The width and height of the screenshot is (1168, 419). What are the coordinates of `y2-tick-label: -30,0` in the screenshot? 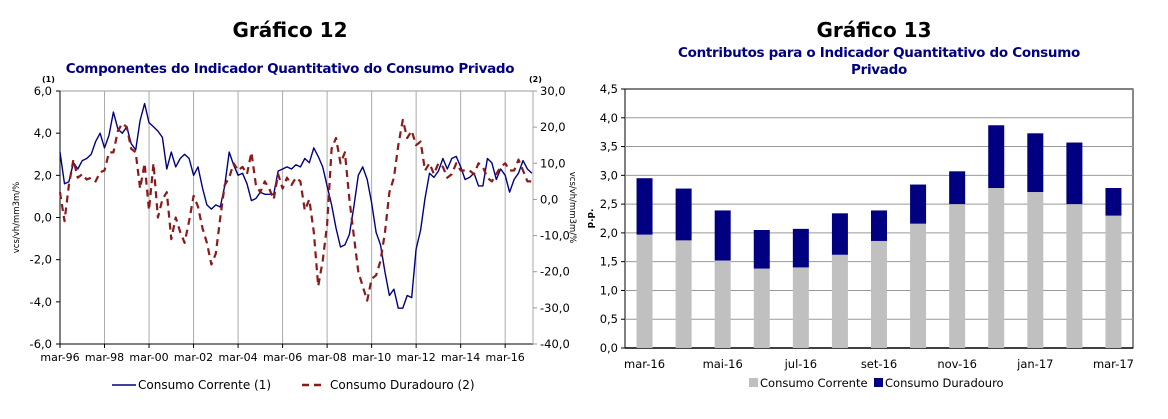 It's located at (555, 308).